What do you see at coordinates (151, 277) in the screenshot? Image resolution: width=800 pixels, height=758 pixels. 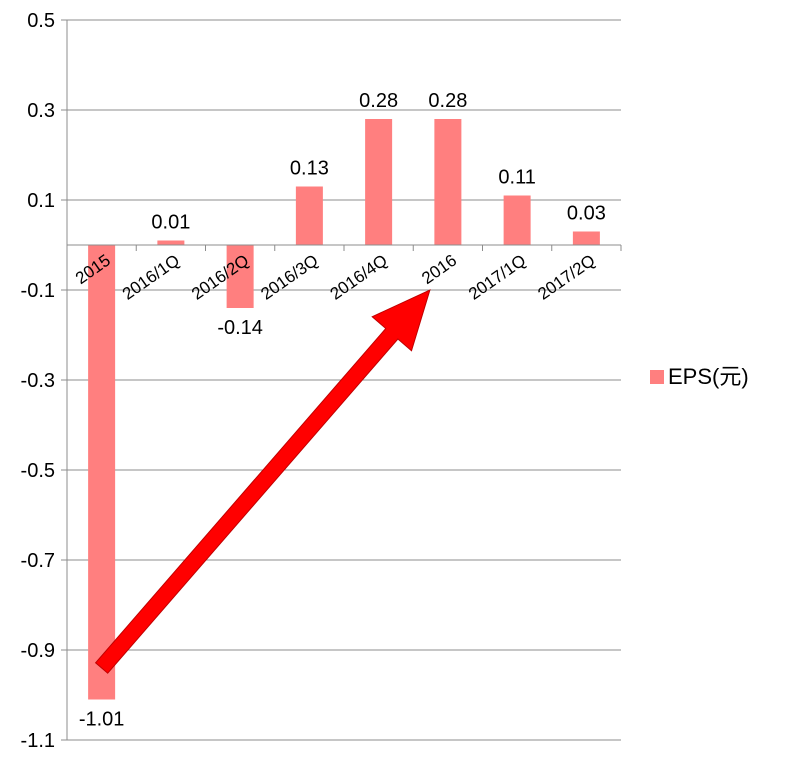 I see `category-label: 2016/1Q` at bounding box center [151, 277].